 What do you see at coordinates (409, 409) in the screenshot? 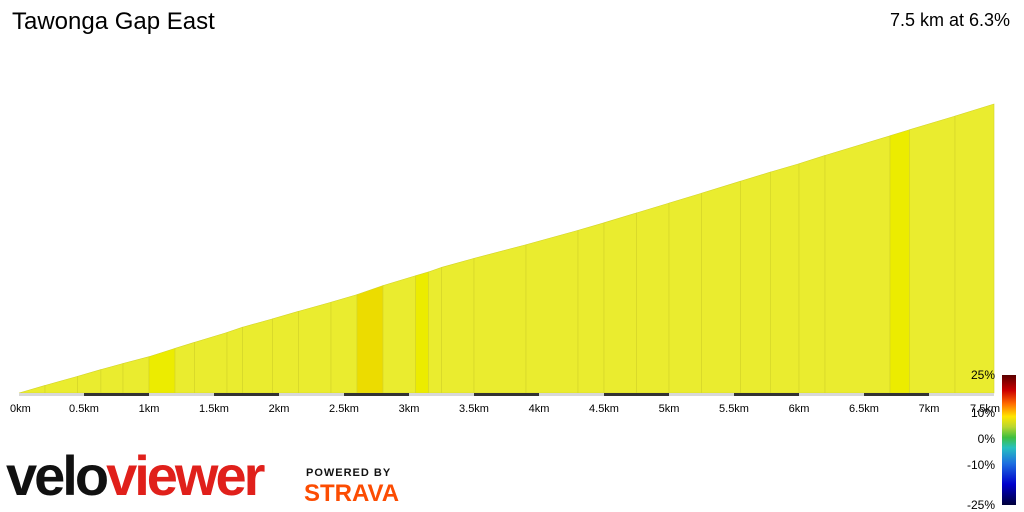
I see `distance-tick-label: 3km` at bounding box center [409, 409].